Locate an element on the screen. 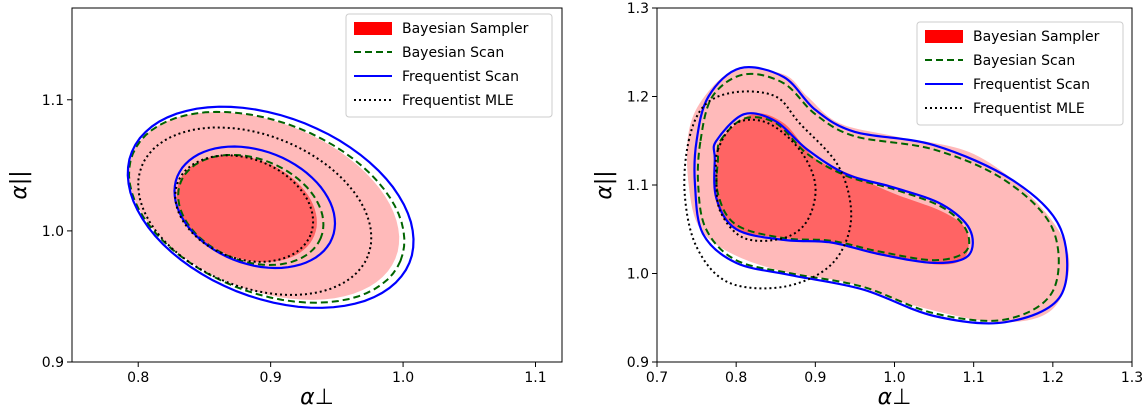 The image size is (1148, 407). bayesian-scan-95-contour is located at coordinates (266, 207).